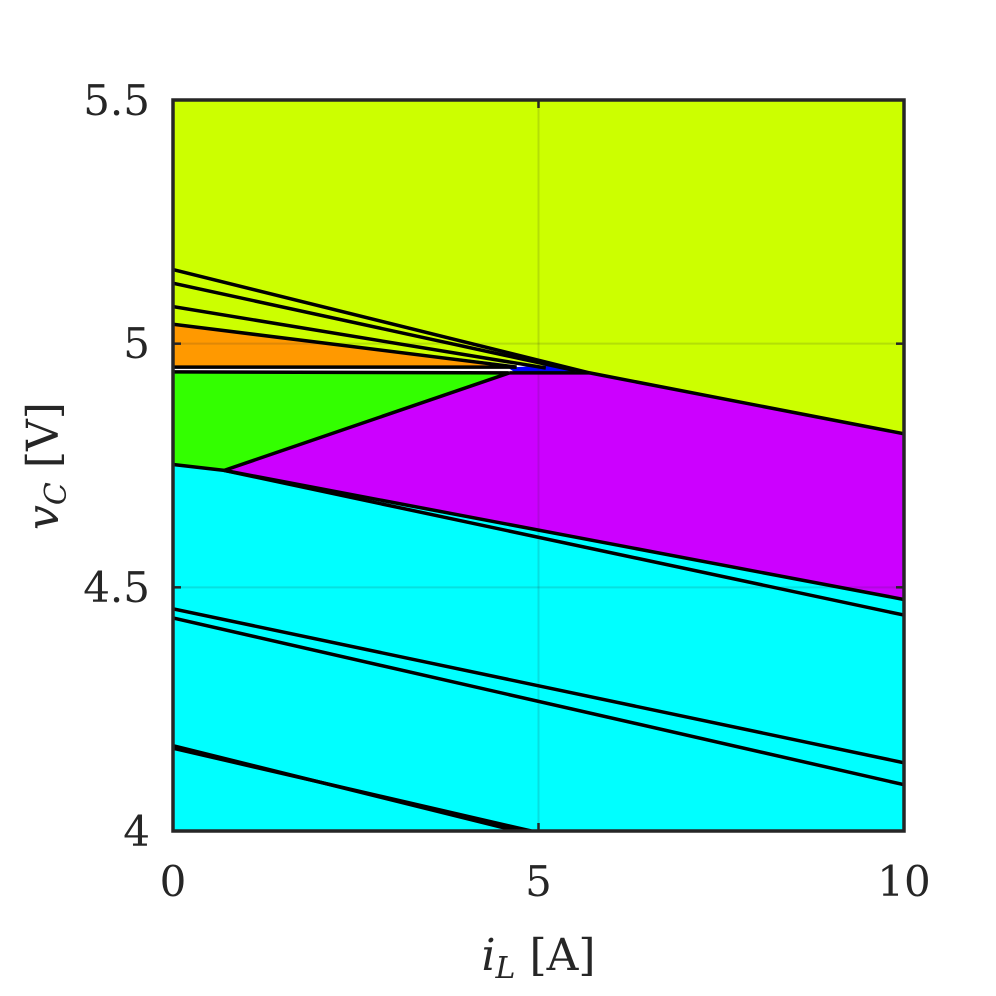  Describe the element at coordinates (136, 343) in the screenshot. I see `y-tick-2: 5` at that location.